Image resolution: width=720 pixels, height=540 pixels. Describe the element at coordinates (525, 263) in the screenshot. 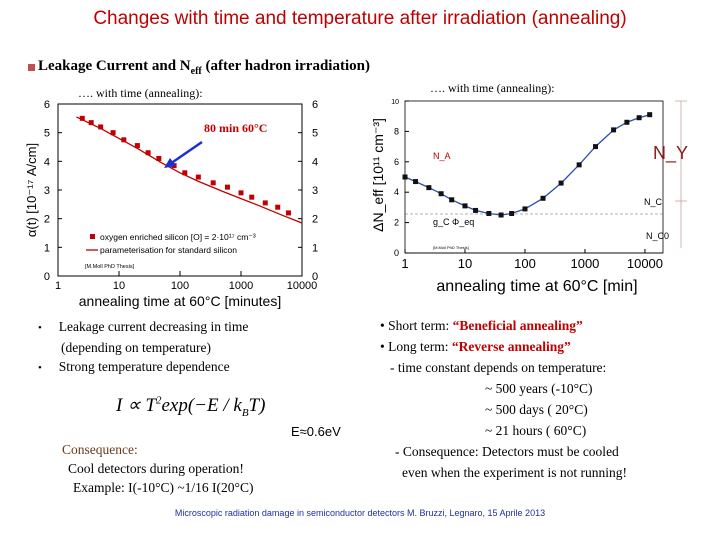

I see `right-xtick-label: 100` at that location.